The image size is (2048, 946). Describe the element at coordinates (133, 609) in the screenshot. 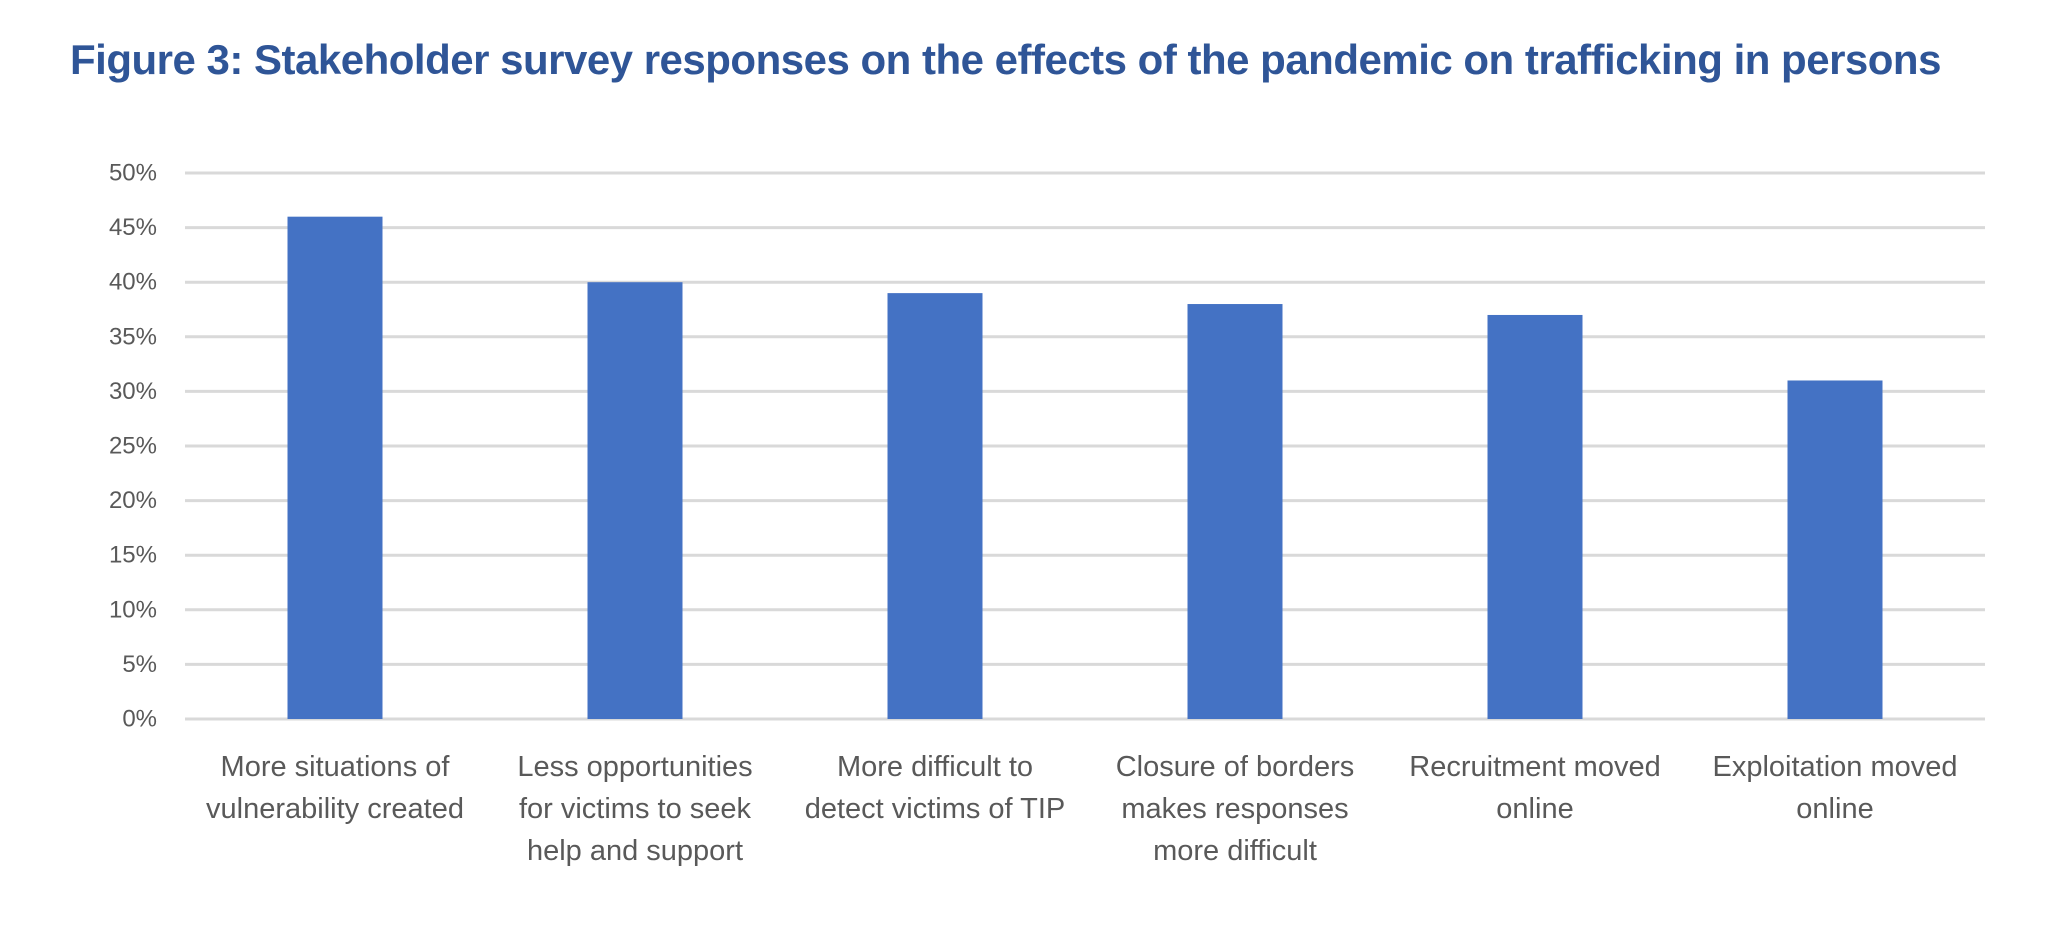

I see `y-tick-label: 10%` at that location.